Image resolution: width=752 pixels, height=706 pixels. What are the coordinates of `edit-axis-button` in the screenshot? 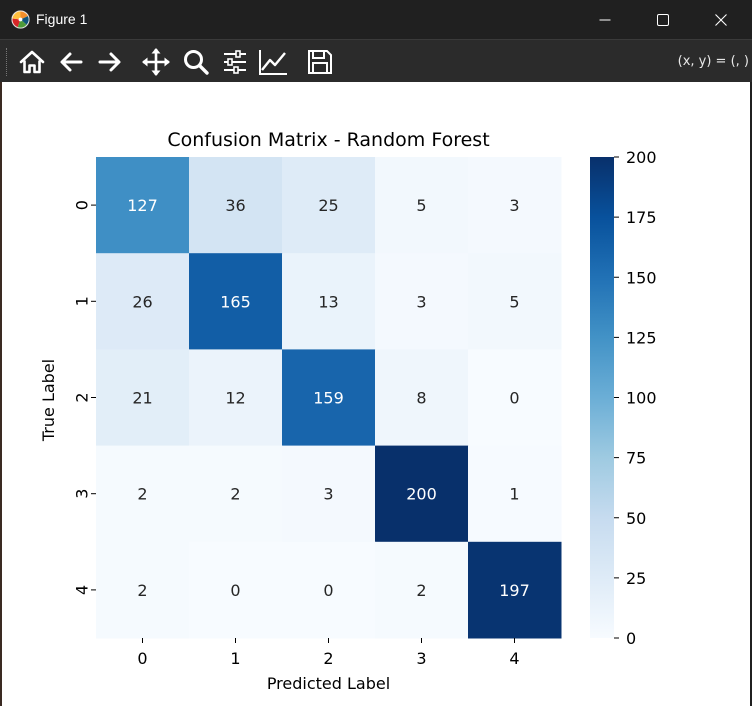 It's located at (273, 62).